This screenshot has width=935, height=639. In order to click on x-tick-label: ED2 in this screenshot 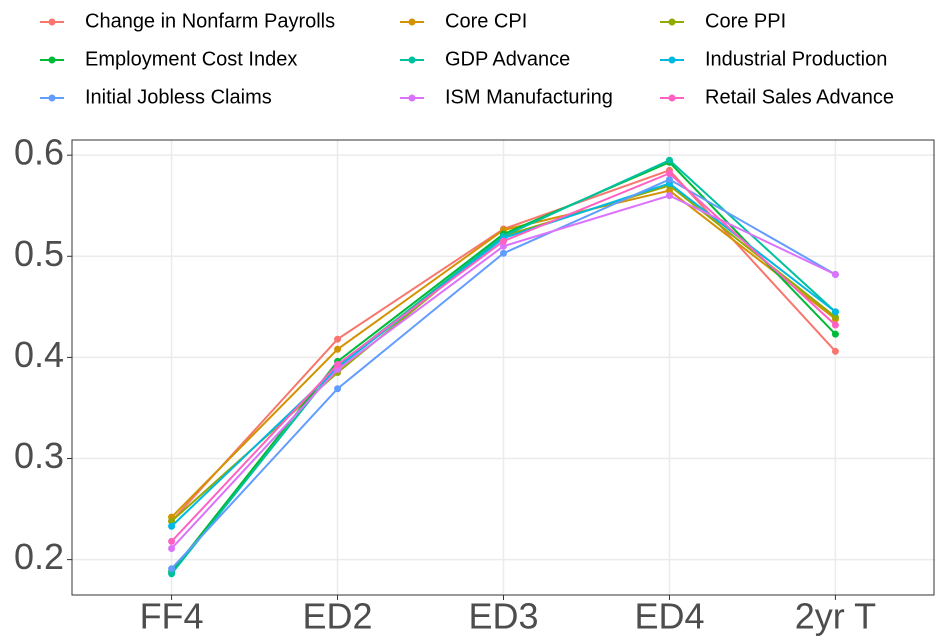, I will do `click(338, 616)`.